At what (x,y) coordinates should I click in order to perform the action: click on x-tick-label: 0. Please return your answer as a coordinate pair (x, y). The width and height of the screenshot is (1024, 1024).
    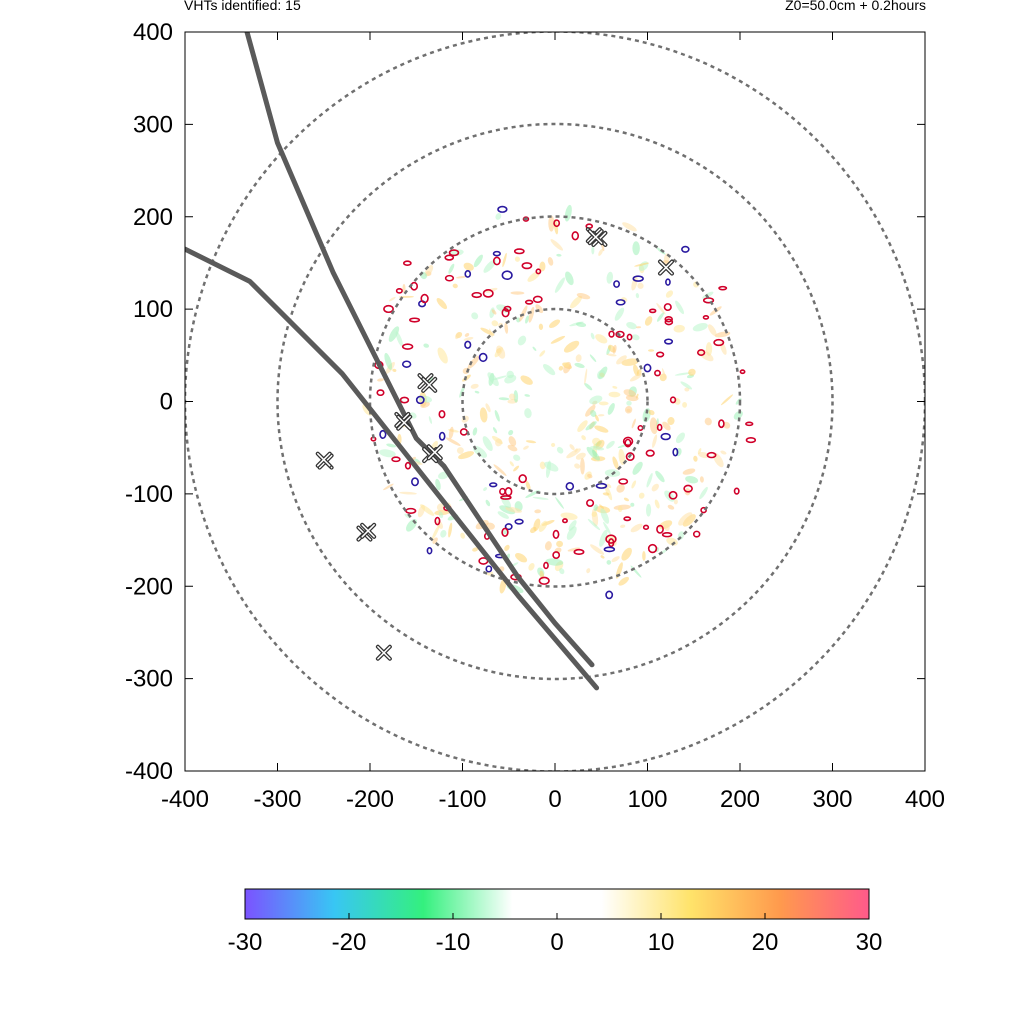
    Looking at the image, I should click on (554, 799).